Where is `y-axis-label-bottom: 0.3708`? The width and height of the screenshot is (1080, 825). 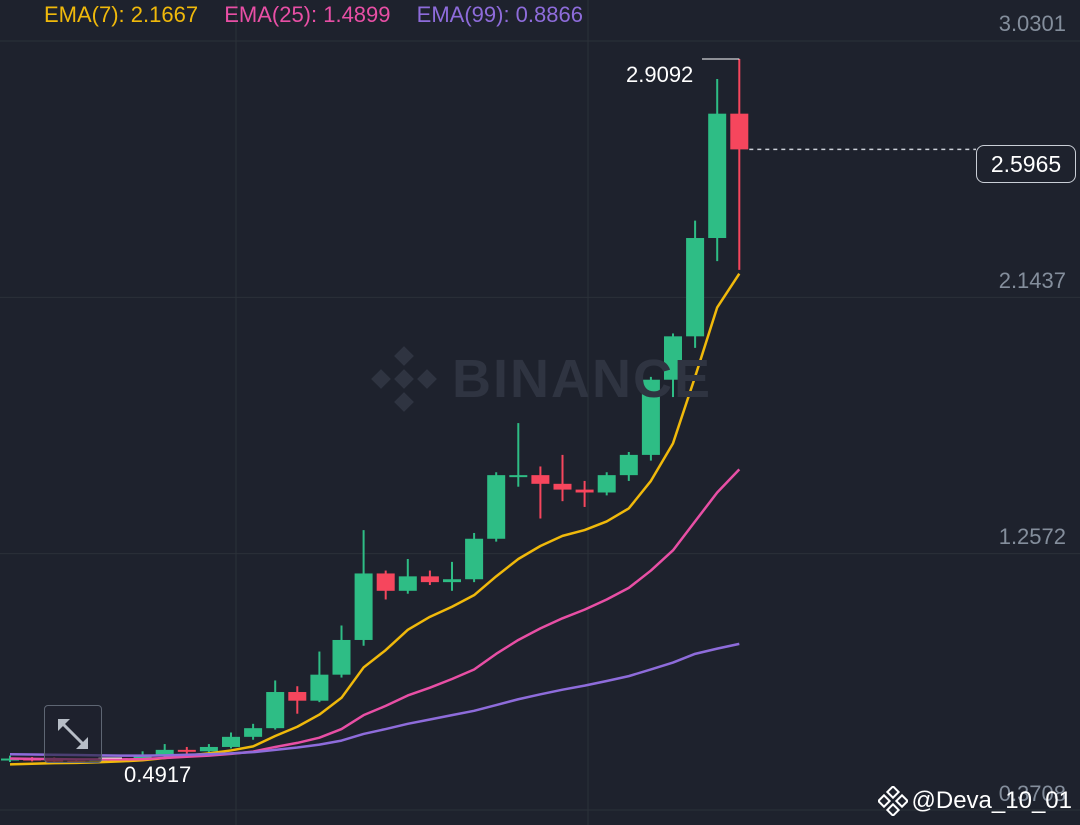
y-axis-label-bottom: 0.3708 is located at coordinates (1032, 793).